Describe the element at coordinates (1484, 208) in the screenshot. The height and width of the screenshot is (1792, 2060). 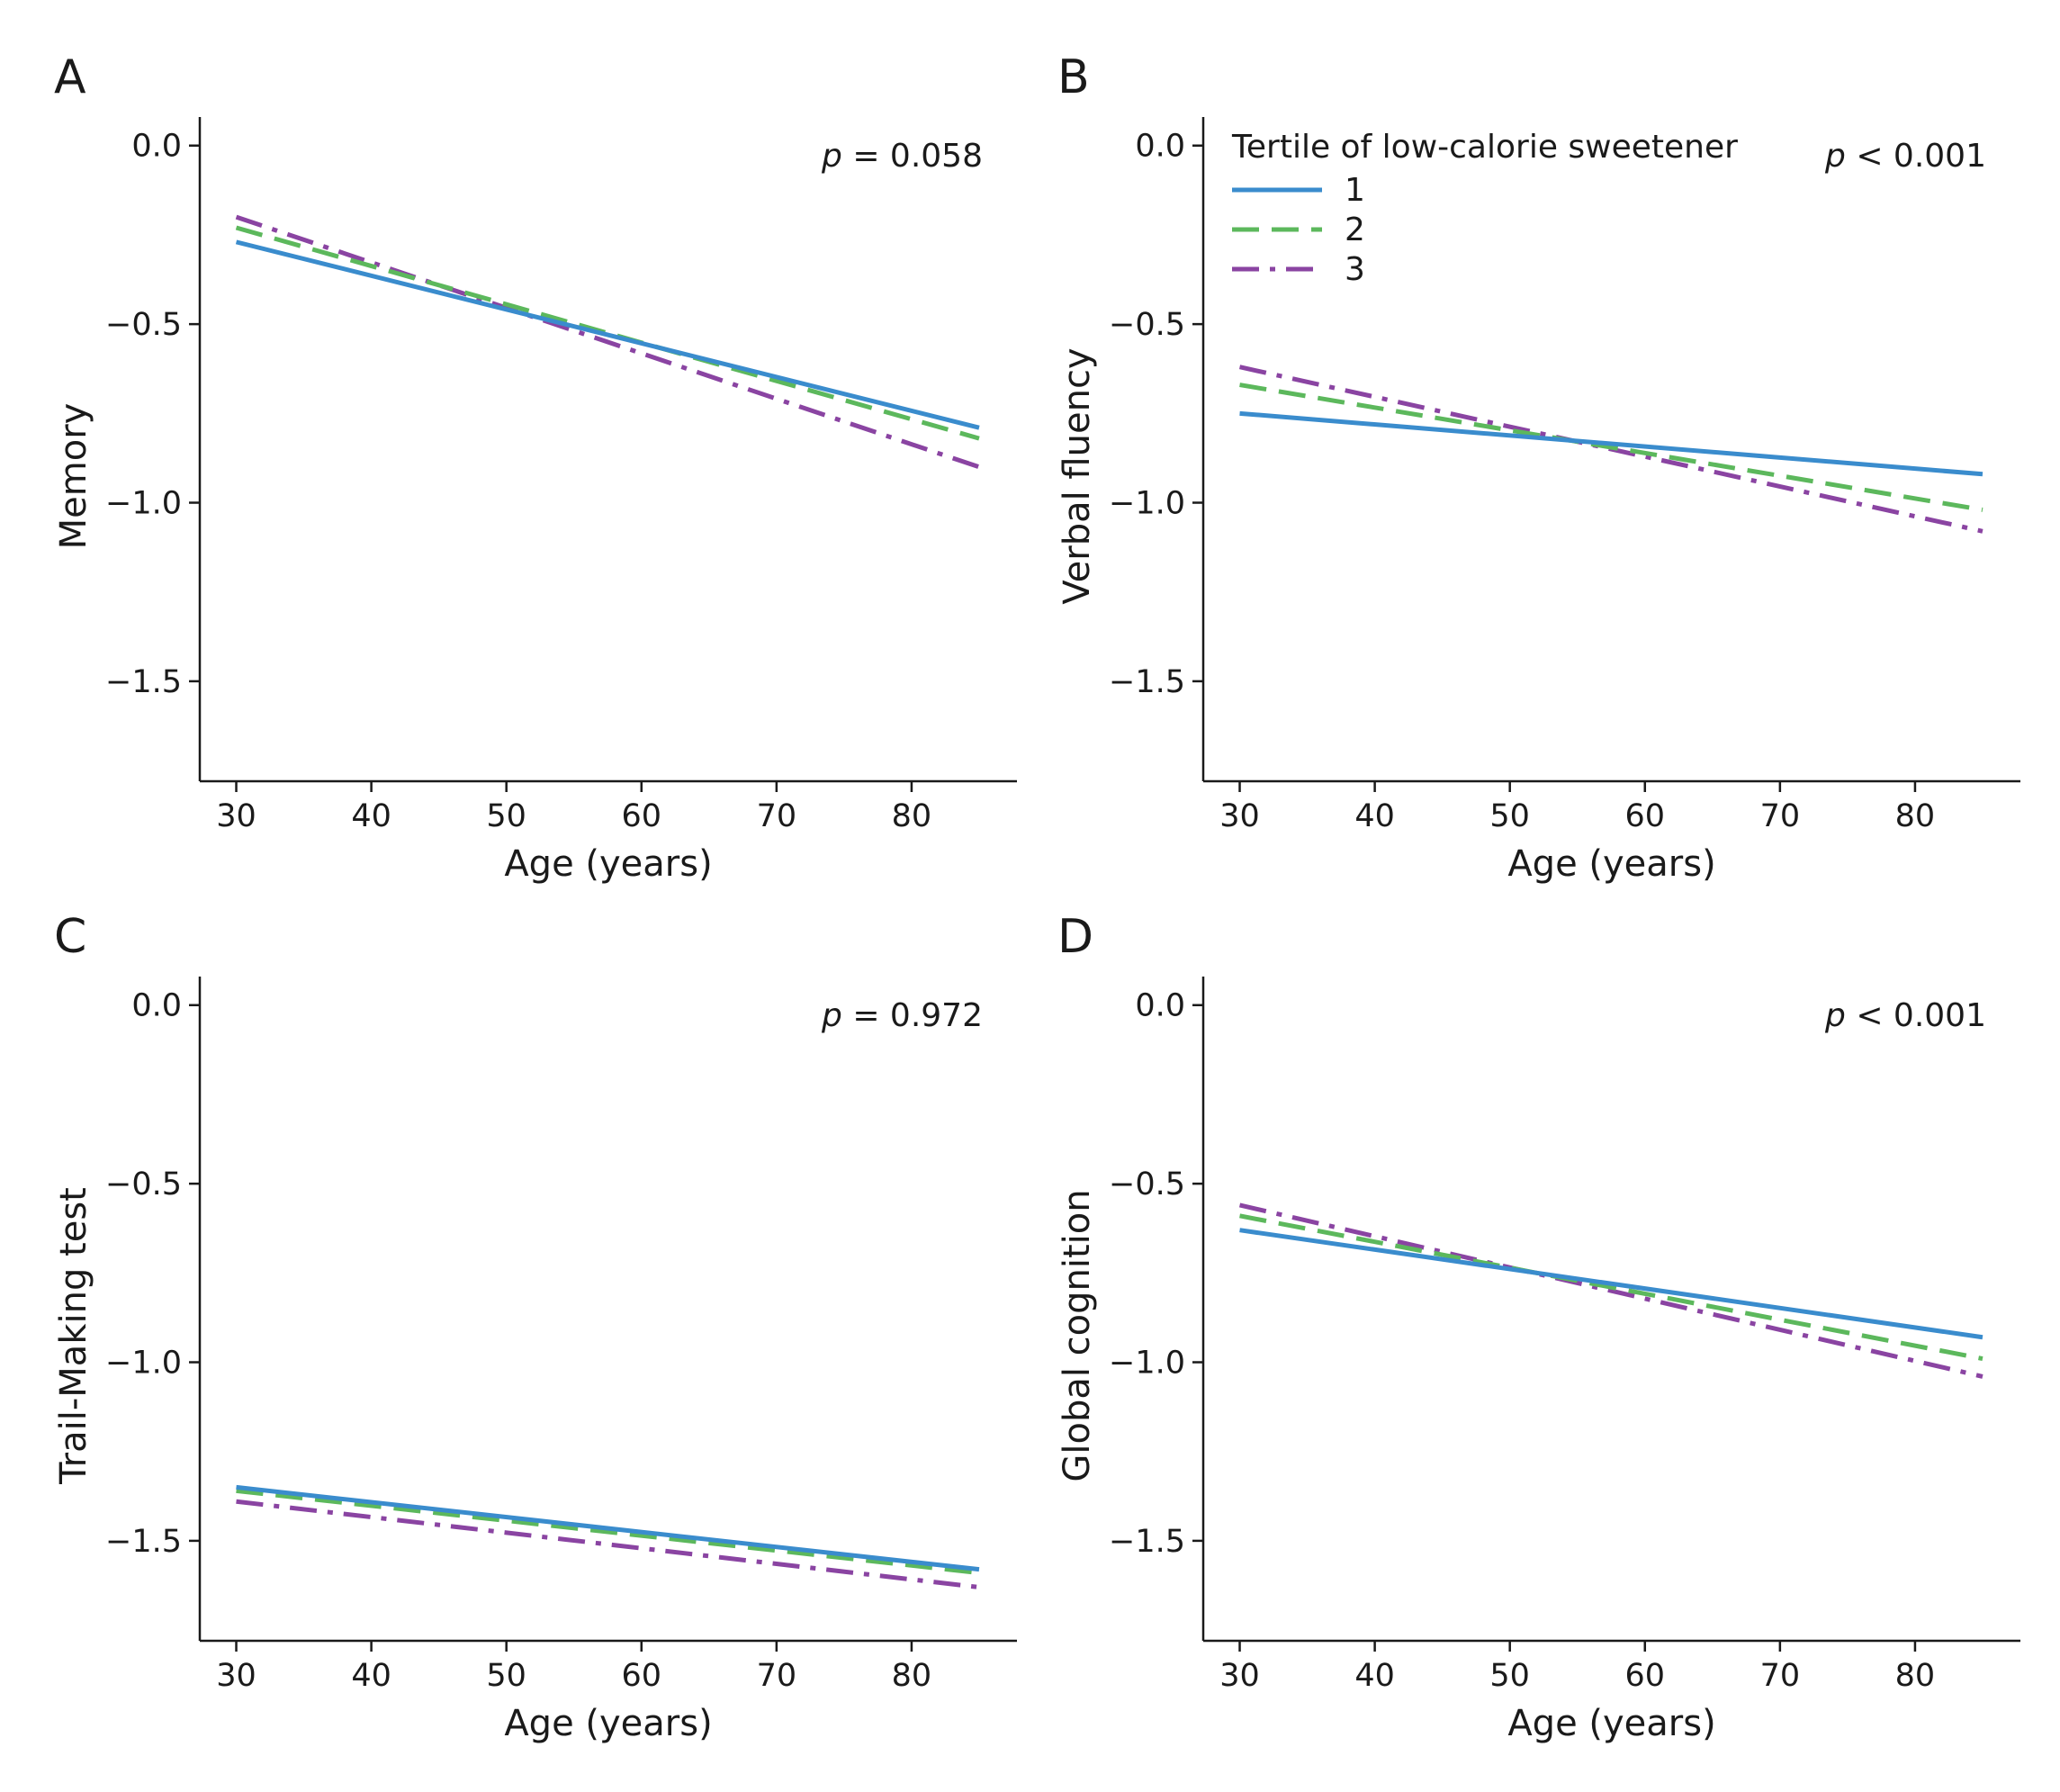
I see `legend: Tertile of low-calorie sweetener 123` at that location.